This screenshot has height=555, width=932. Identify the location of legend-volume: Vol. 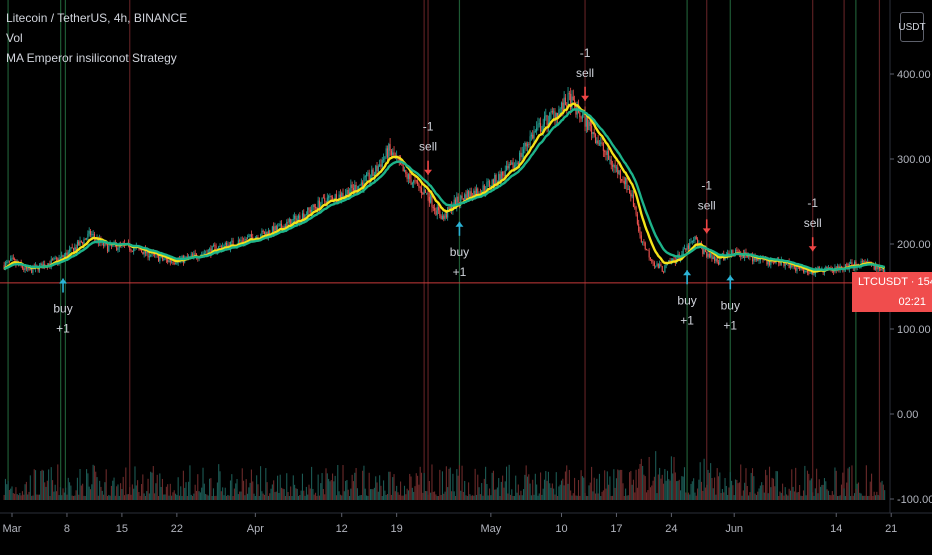
(14, 38).